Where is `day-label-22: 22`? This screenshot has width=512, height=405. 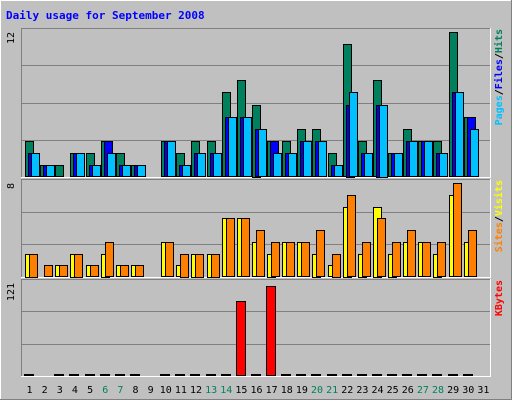
day-label-22: 22 is located at coordinates (347, 390).